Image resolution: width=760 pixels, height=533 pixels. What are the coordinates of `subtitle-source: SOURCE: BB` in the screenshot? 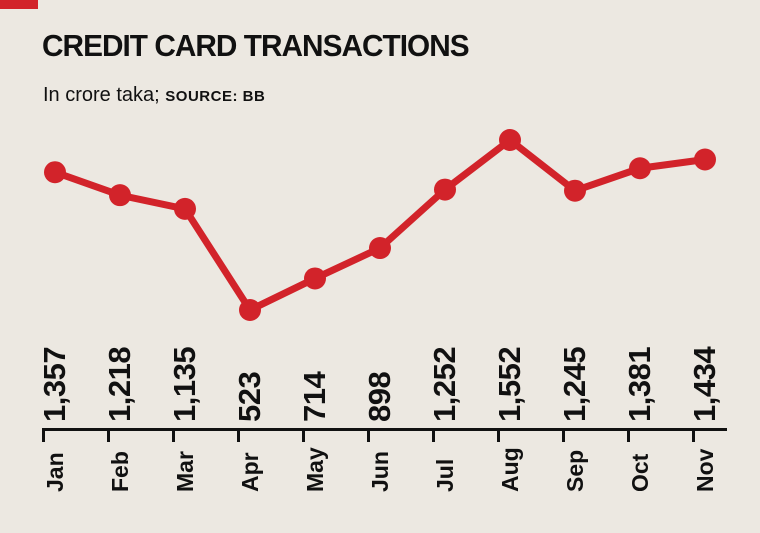 It's located at (215, 96).